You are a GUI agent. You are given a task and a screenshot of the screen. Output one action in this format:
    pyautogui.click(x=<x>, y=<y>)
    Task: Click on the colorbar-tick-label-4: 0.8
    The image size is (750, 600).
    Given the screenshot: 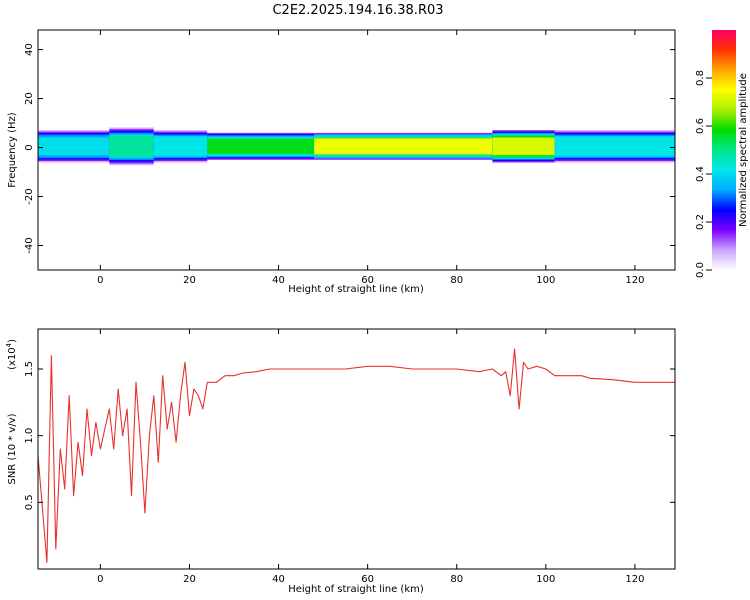 What is the action you would take?
    pyautogui.click(x=700, y=78)
    